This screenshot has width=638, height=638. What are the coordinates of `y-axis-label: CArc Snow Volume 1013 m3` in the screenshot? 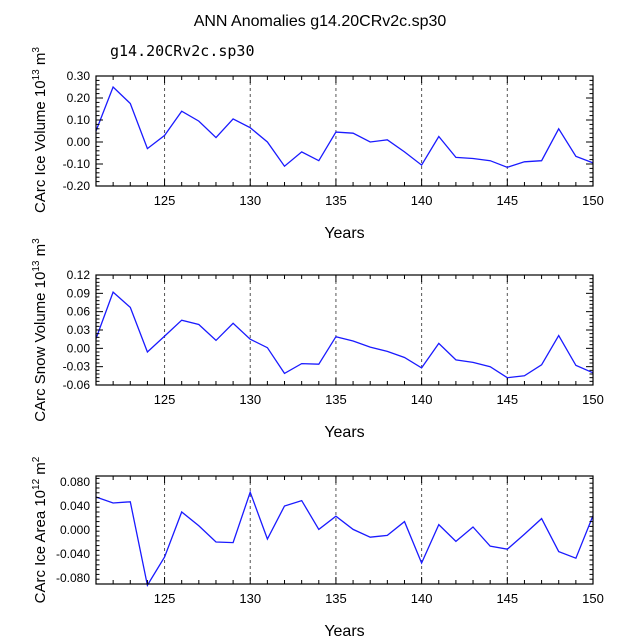 It's located at (40, 330).